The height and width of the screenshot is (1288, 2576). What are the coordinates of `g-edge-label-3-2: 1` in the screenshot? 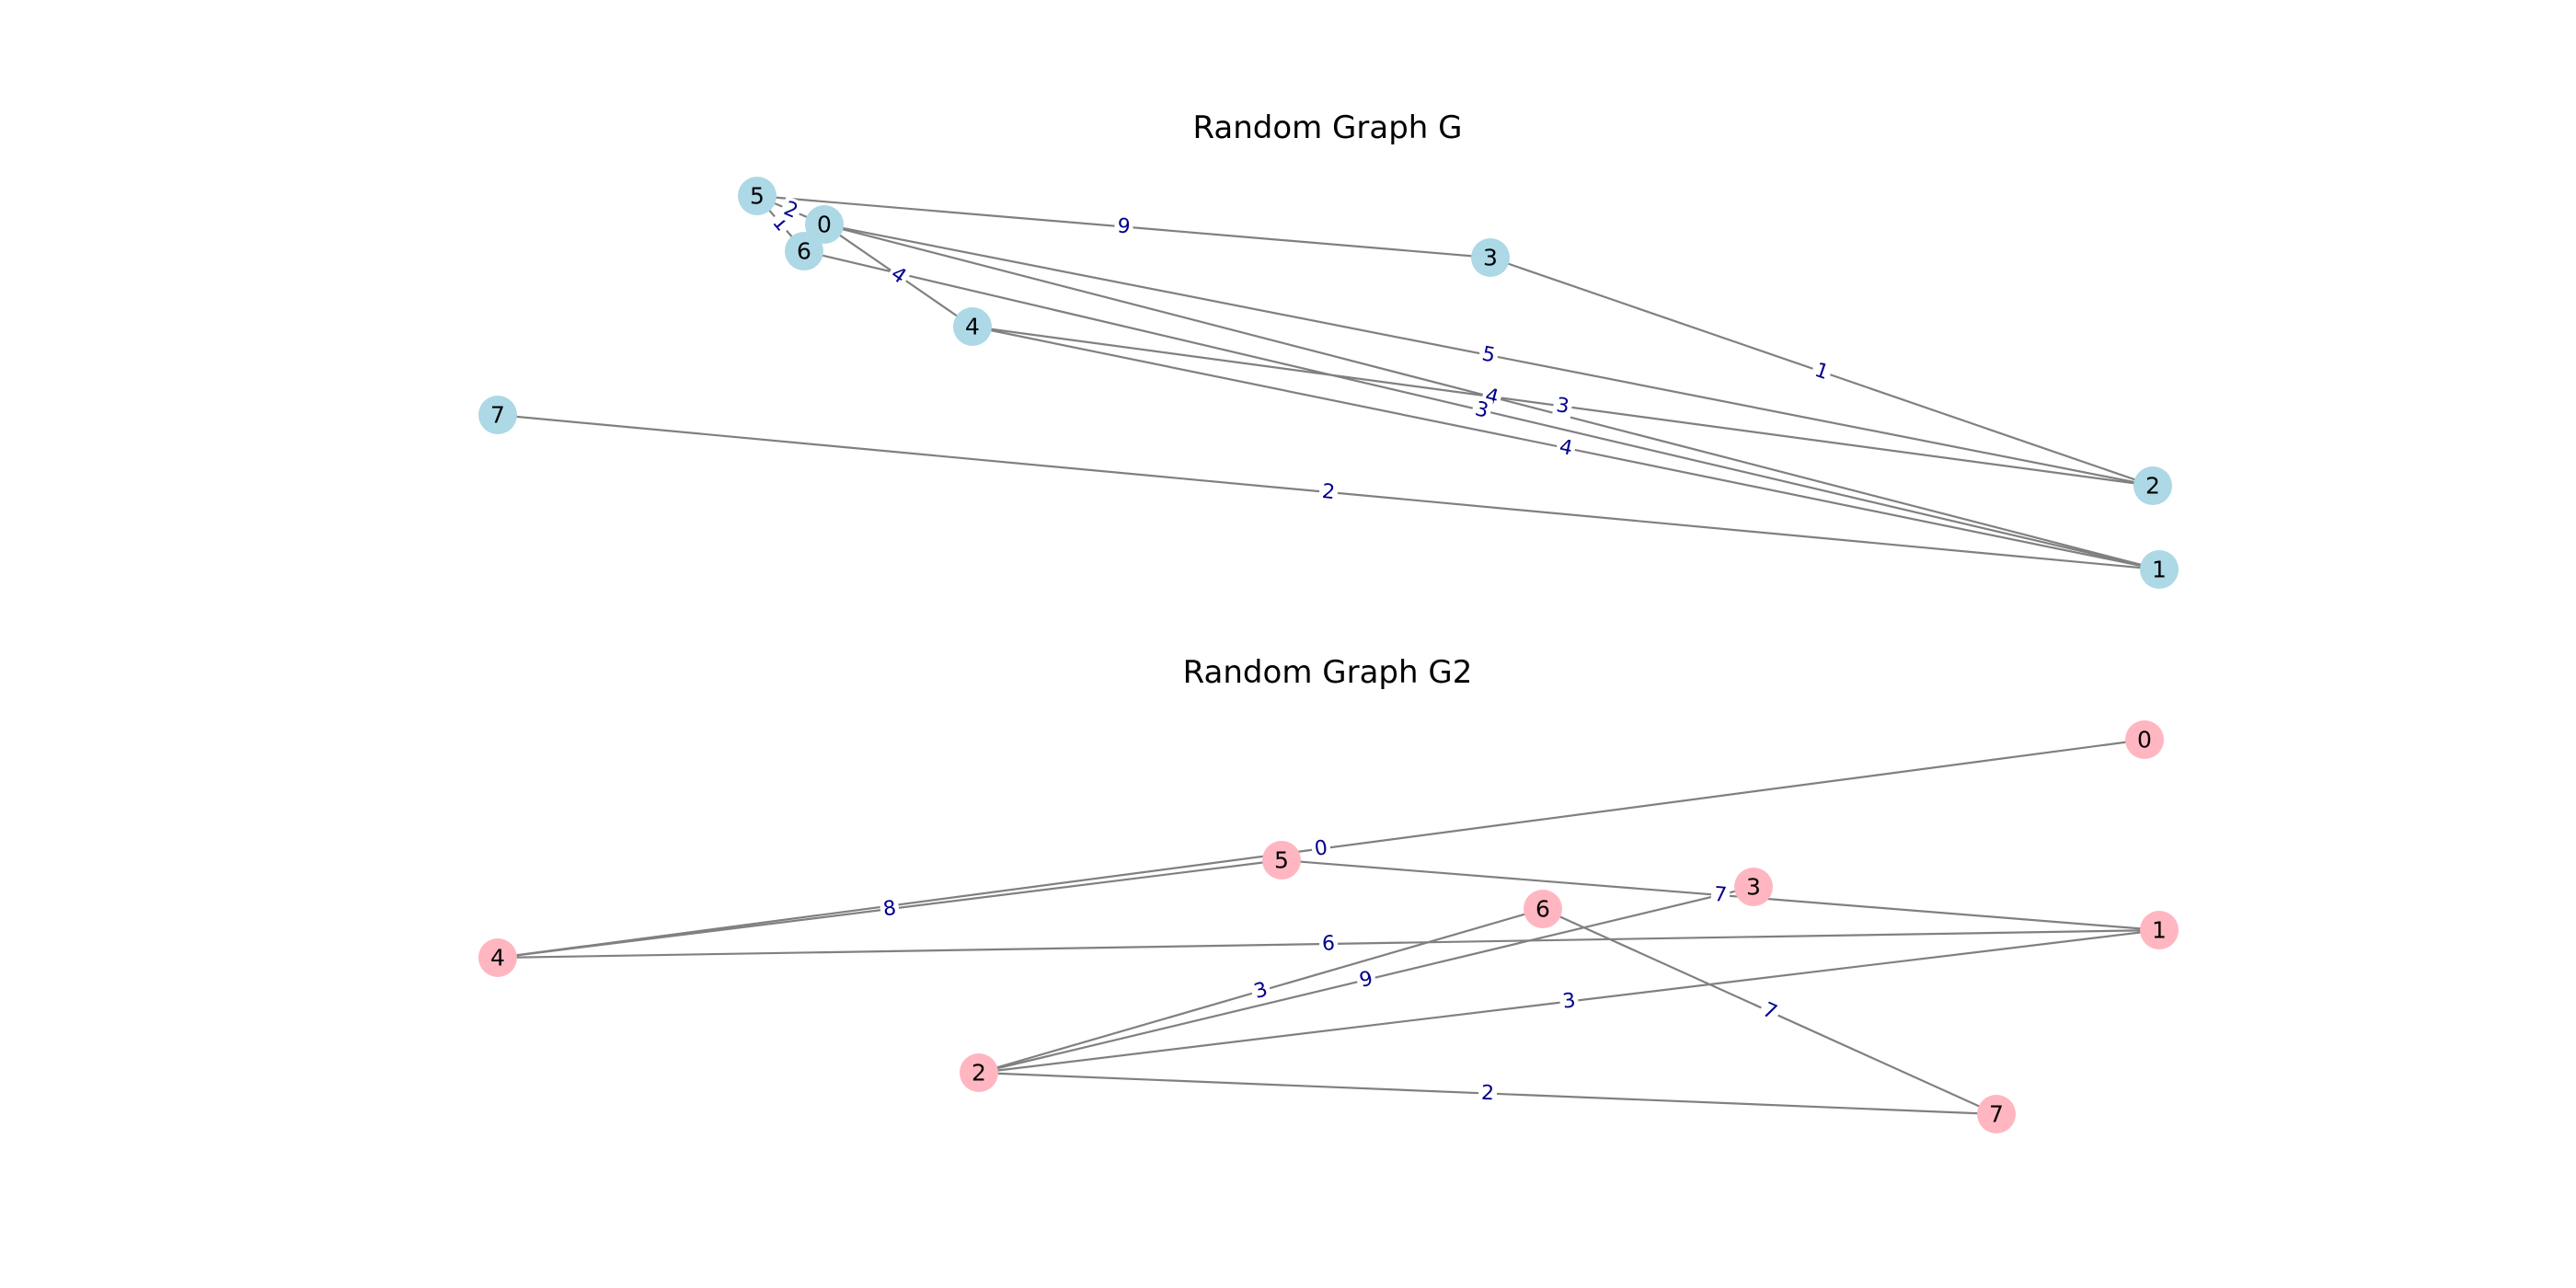 It's located at (1821, 371).